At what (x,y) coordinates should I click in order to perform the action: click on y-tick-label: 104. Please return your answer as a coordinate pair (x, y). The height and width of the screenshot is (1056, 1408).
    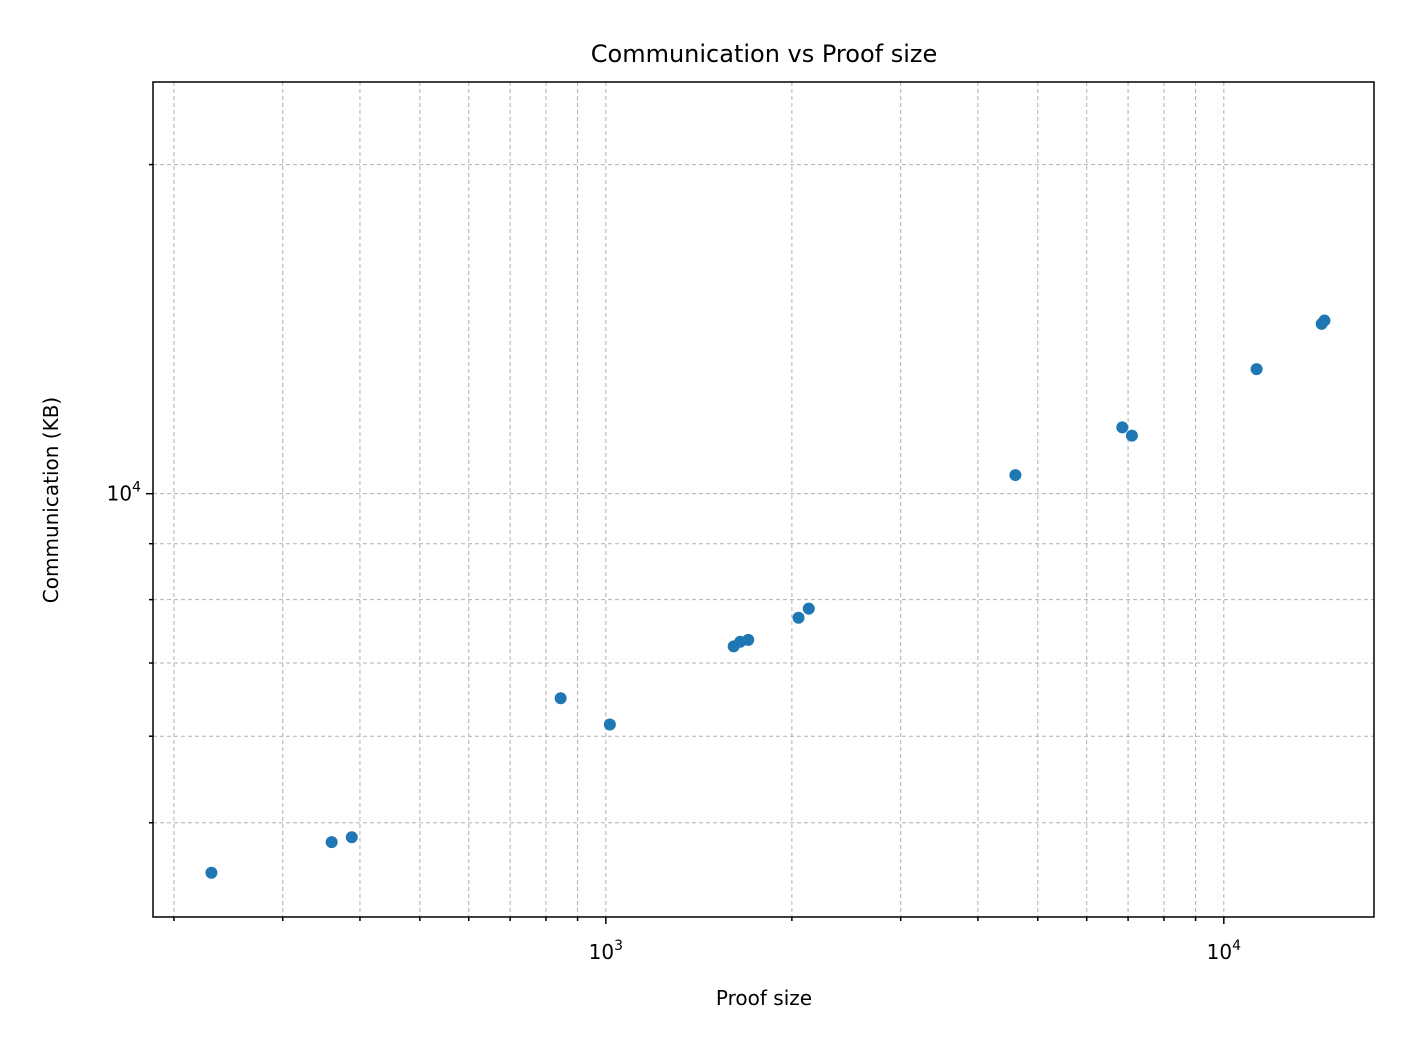
    Looking at the image, I should click on (124, 493).